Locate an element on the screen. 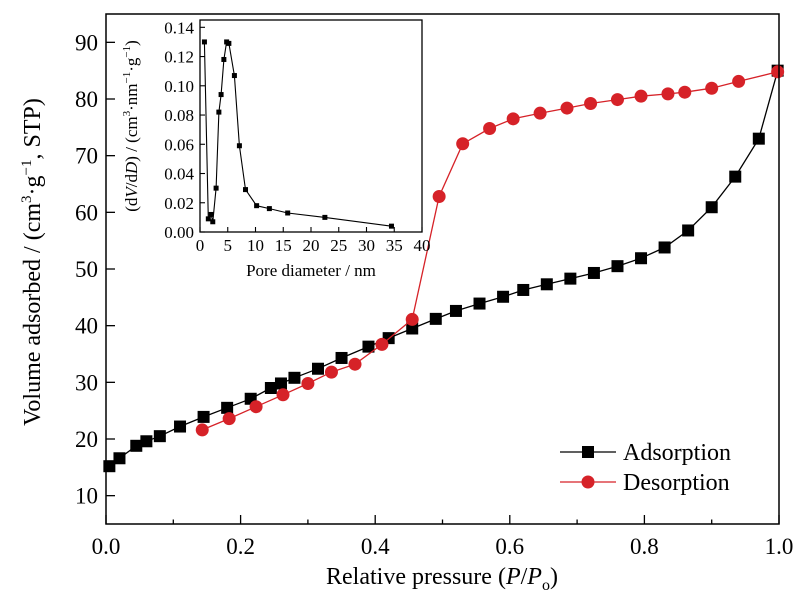 This screenshot has width=800, height=607. main-y-tick-label-0: 10 is located at coordinates (86, 496).